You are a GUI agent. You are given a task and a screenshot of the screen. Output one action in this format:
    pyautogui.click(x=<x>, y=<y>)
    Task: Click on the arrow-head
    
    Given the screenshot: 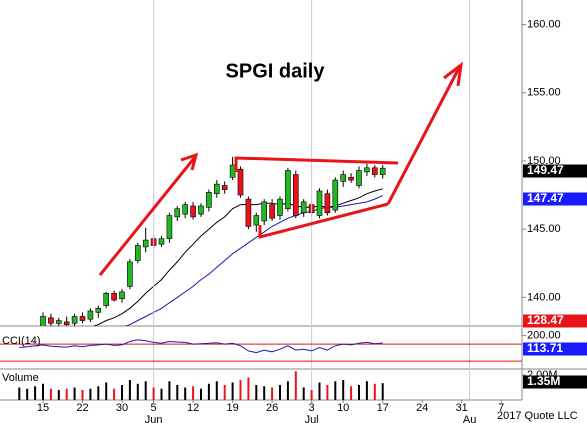 What is the action you would take?
    pyautogui.click(x=453, y=74)
    